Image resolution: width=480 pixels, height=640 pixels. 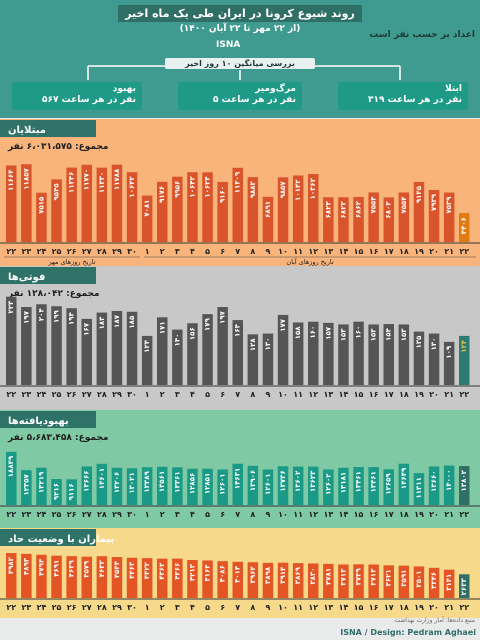 I want to click on x-tick-label: ۲۴, so click(x=42, y=607).